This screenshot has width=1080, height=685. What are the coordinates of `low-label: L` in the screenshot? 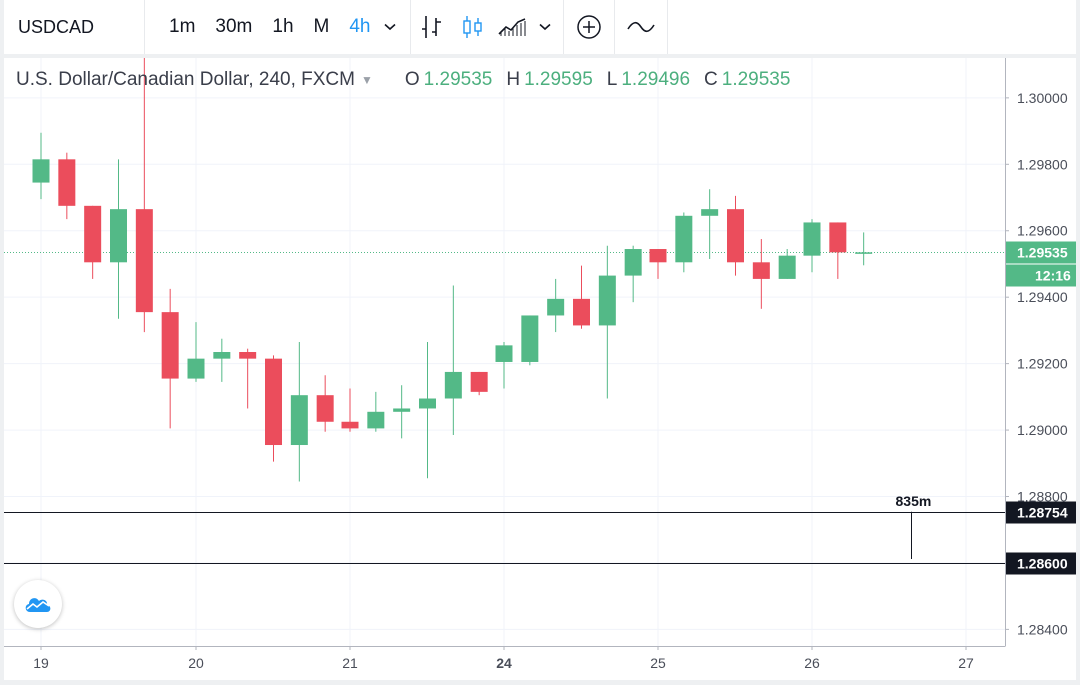 It's located at (612, 79).